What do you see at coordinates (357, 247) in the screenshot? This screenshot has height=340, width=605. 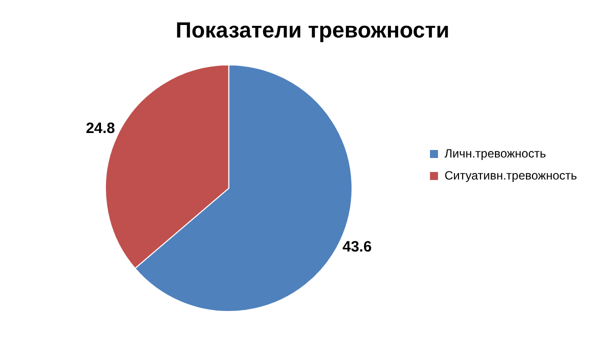 I see `data-label: 43.6` at bounding box center [357, 247].